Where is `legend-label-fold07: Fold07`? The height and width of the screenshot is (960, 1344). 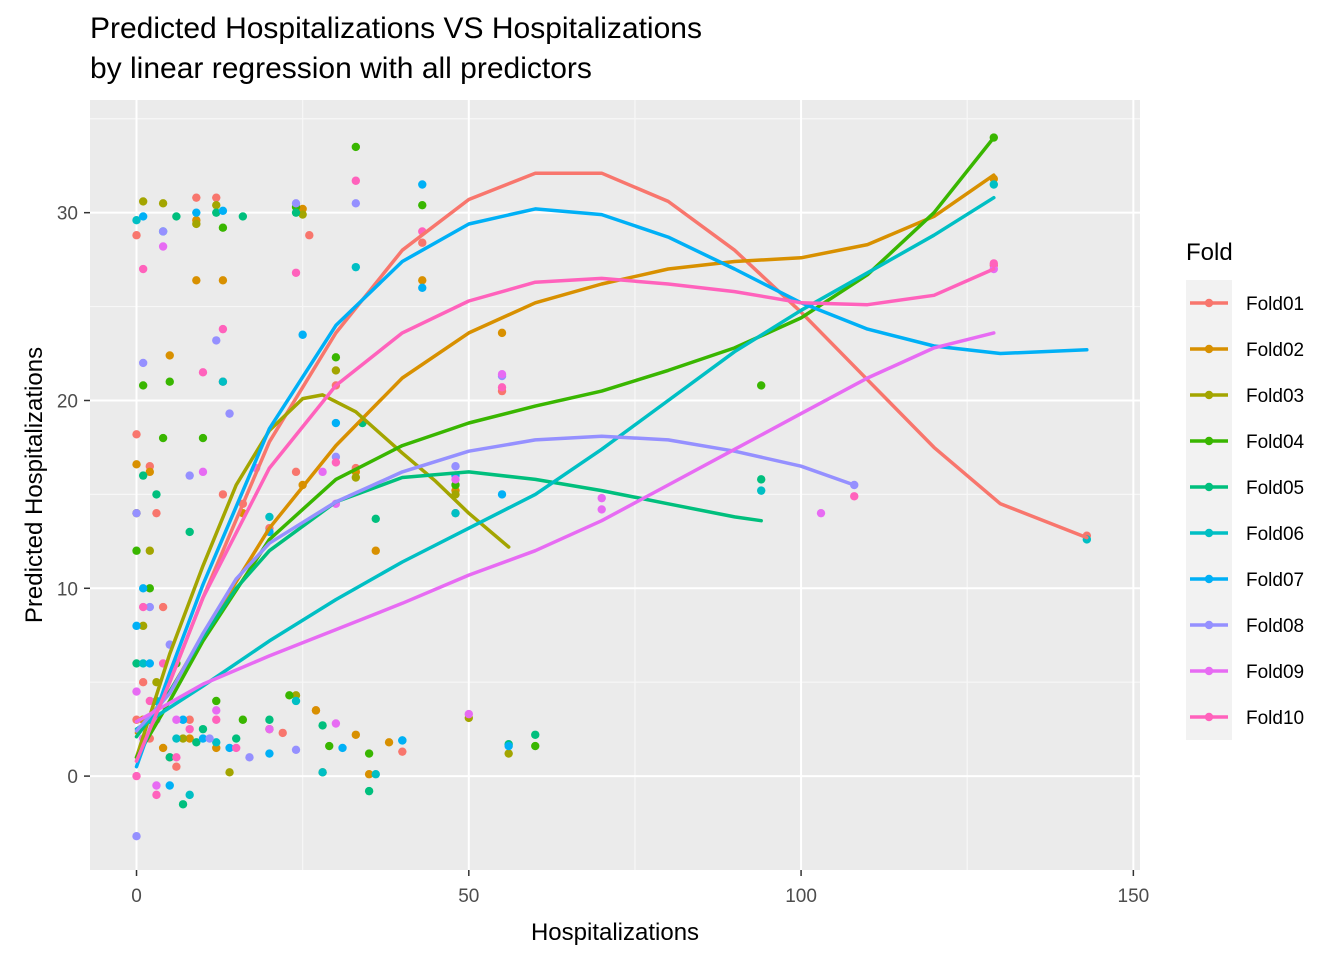 legend-label-fold07: Fold07 is located at coordinates (1275, 580).